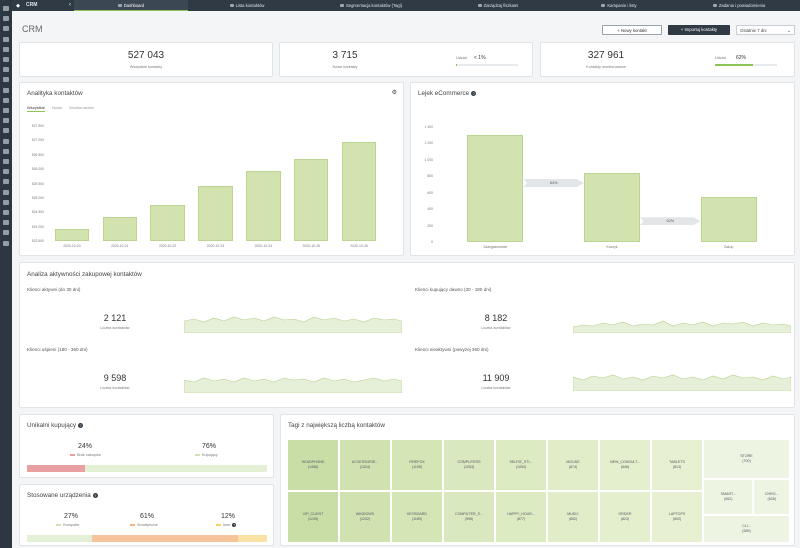 The image size is (800, 548). I want to click on phone-icon, so click(6, 70).